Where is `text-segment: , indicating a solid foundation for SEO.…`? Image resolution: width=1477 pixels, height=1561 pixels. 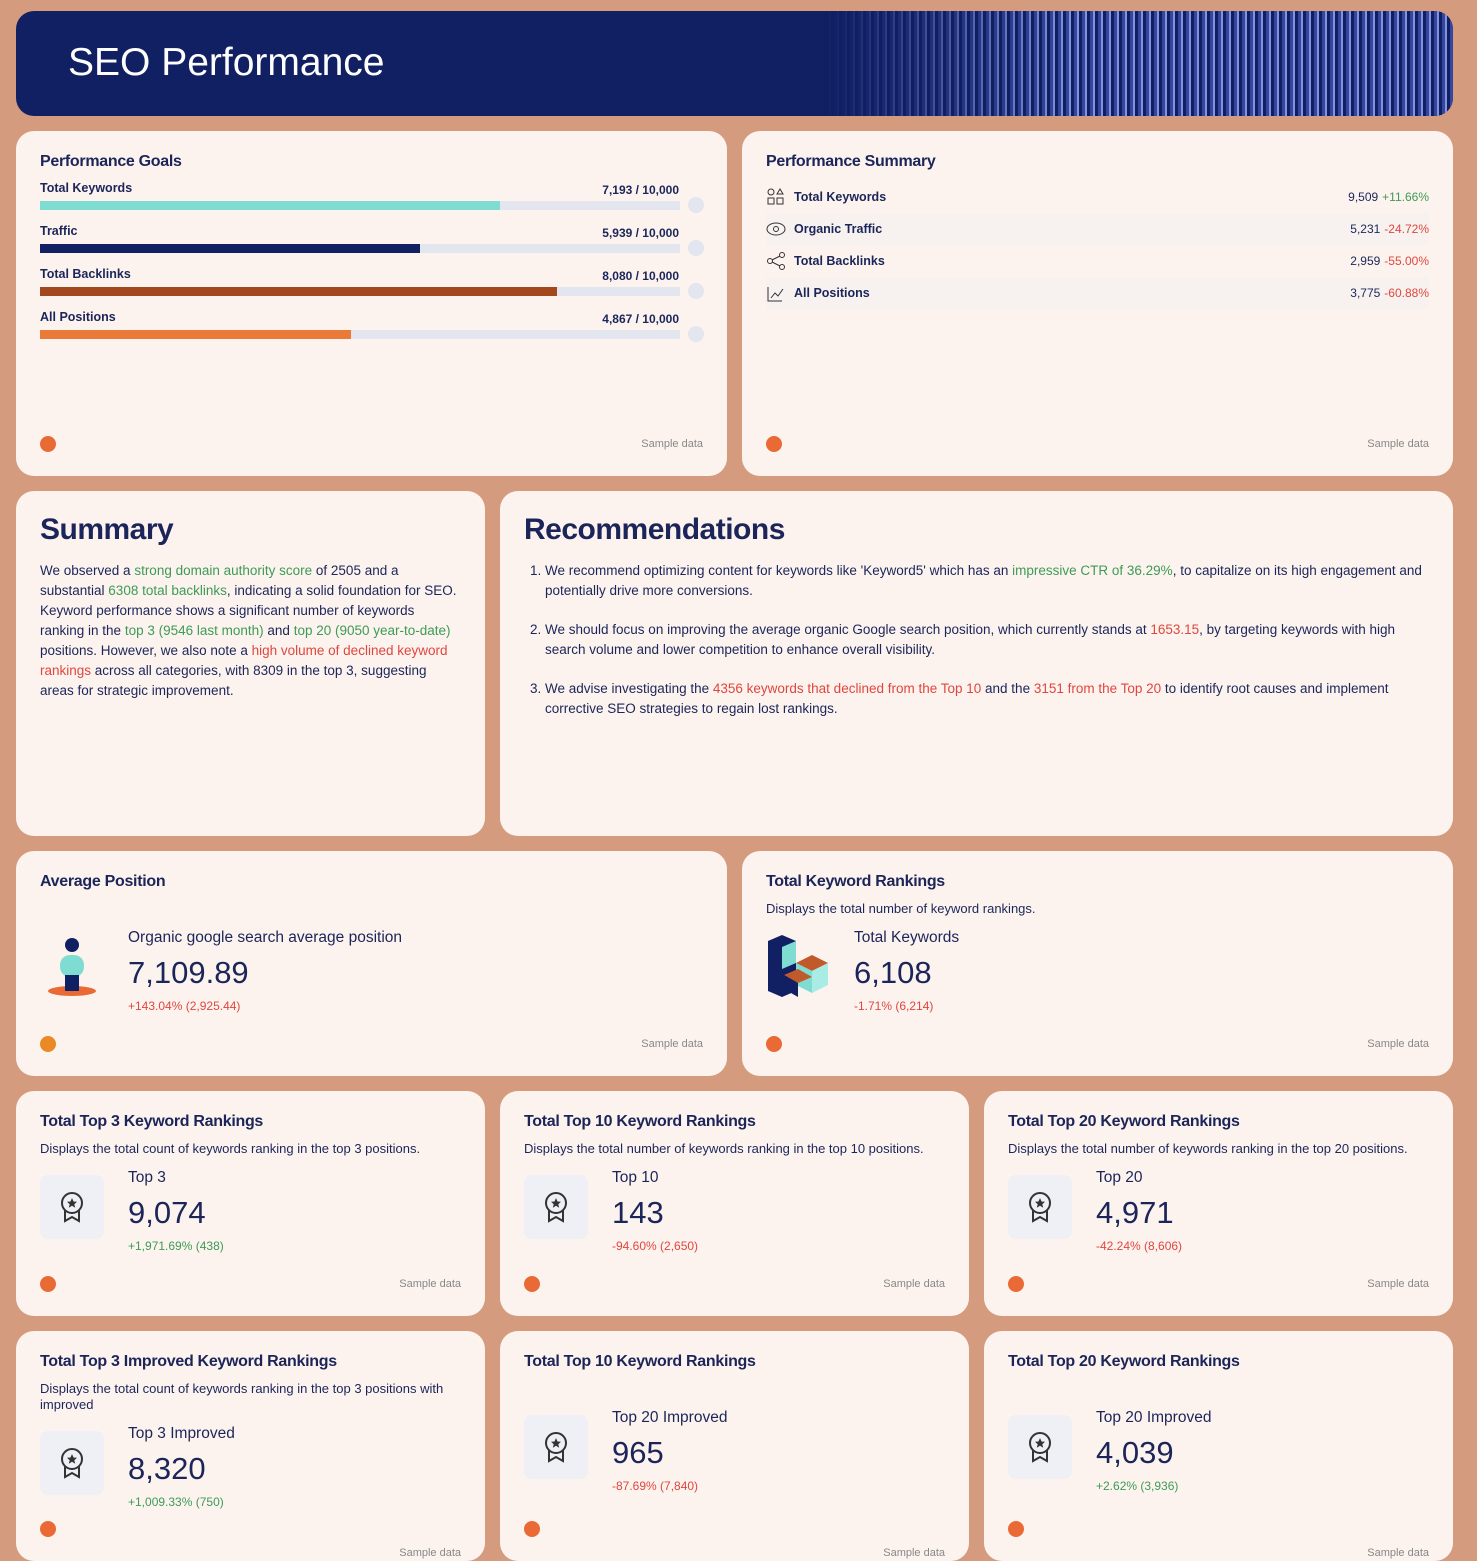
text-segment: , indicating a solid foundation for SEO.… is located at coordinates (248, 610).